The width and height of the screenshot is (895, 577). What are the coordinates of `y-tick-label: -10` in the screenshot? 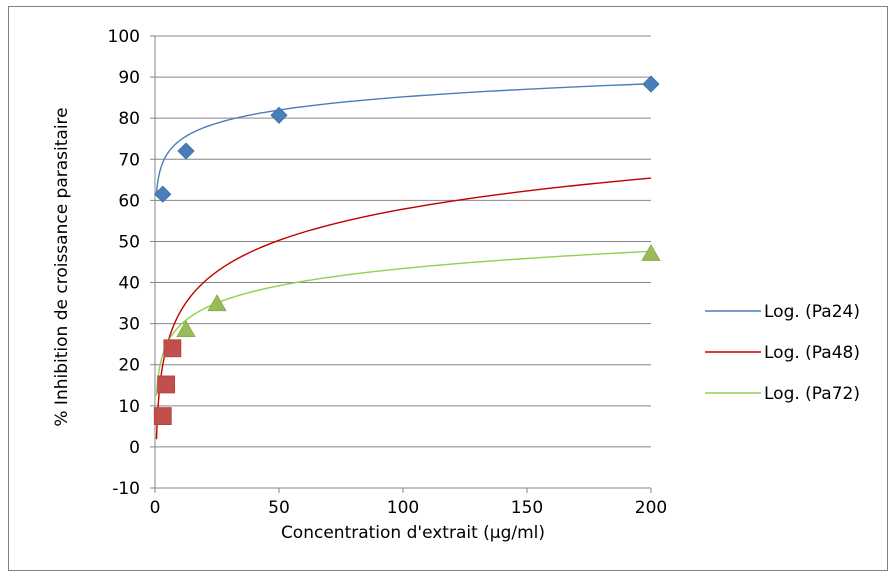 It's located at (126, 489).